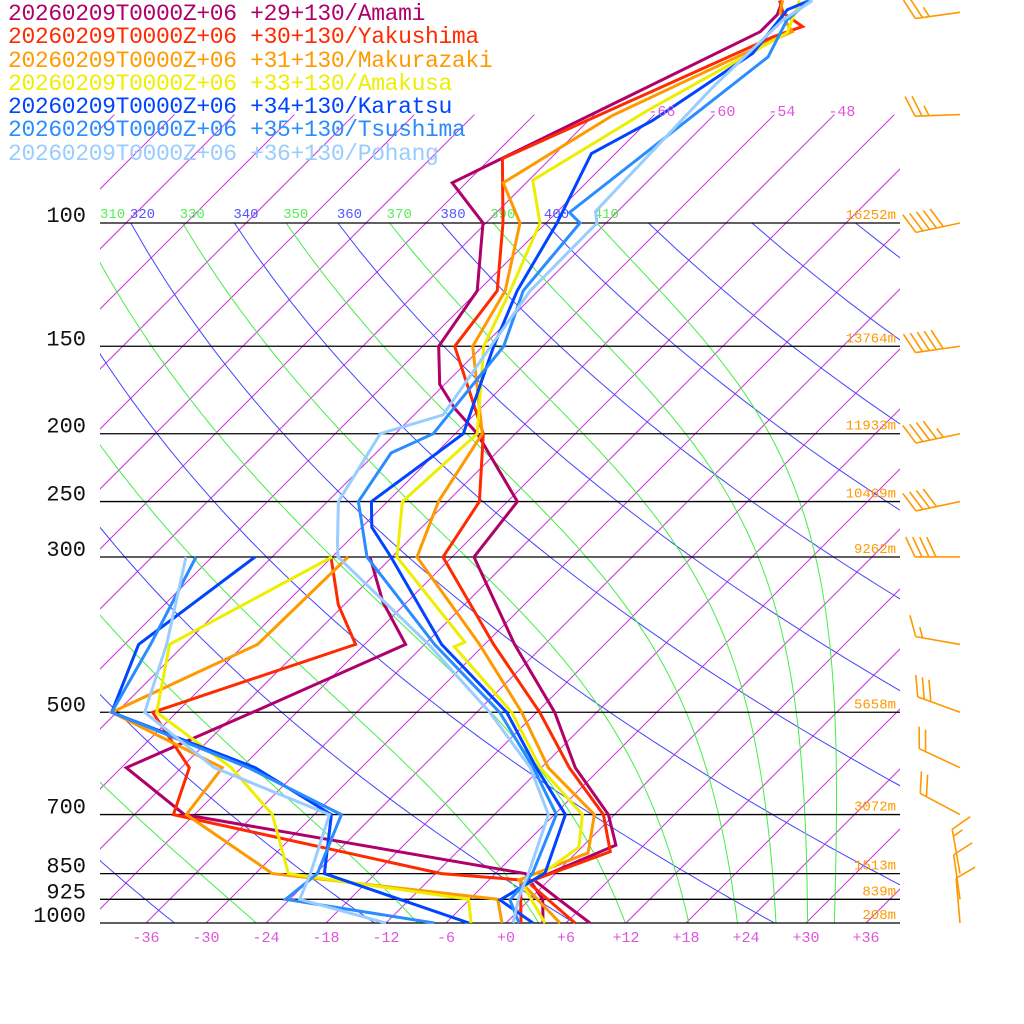  Describe the element at coordinates (875, 867) in the screenshot. I see `height-label: 1513m` at that location.